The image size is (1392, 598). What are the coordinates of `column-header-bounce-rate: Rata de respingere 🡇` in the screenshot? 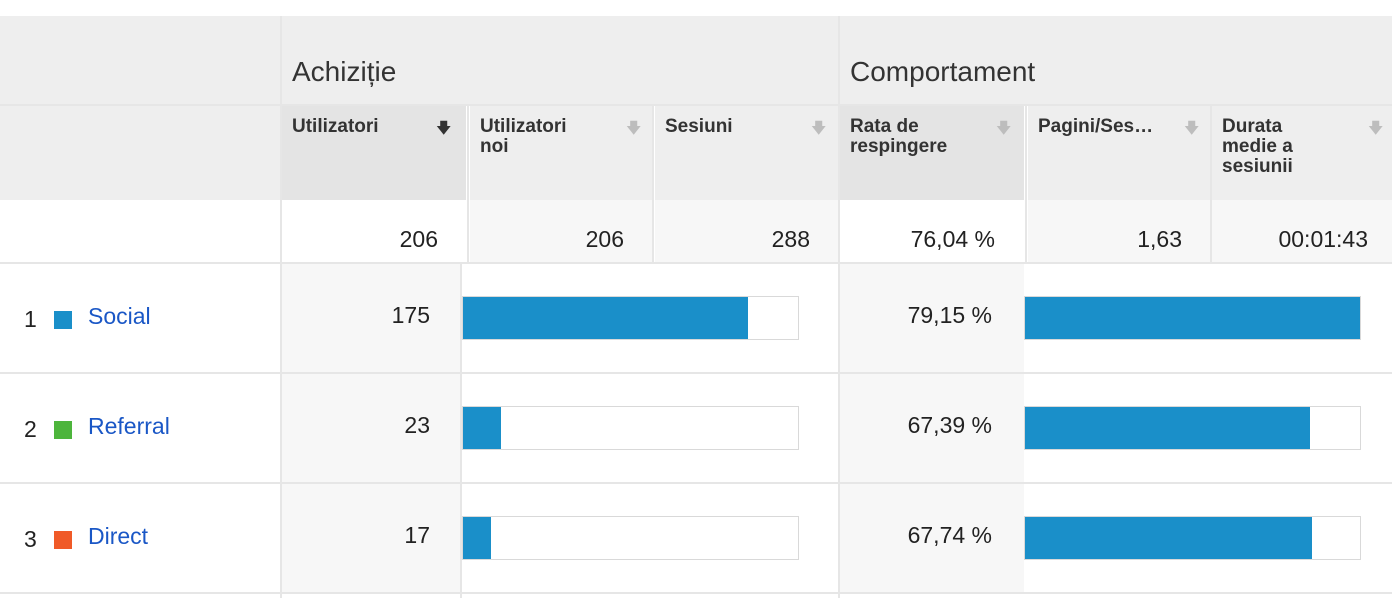 It's located at (932, 153).